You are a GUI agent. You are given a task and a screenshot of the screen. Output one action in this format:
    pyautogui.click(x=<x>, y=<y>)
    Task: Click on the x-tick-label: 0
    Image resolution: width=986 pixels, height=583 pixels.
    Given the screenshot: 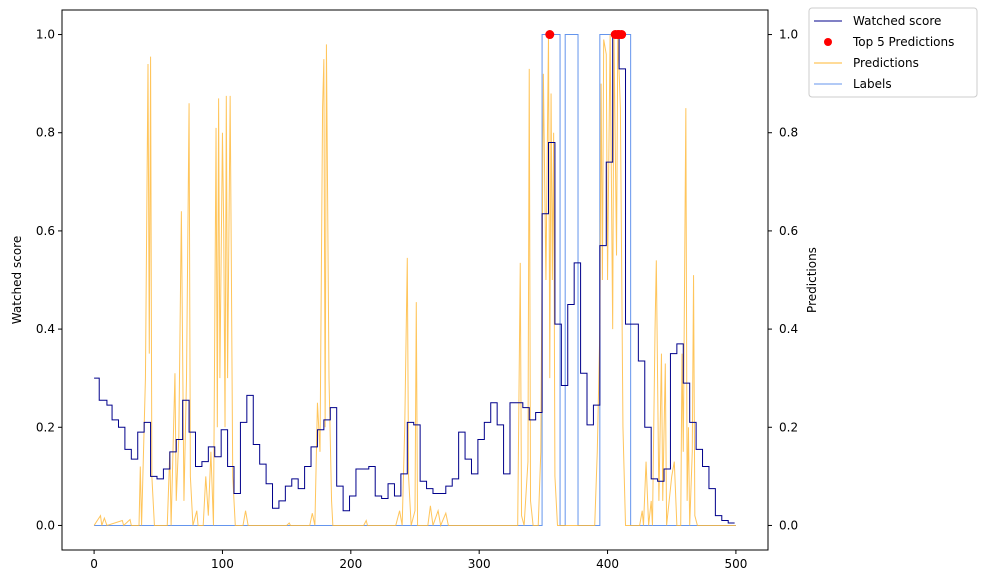 What is the action you would take?
    pyautogui.click(x=94, y=564)
    